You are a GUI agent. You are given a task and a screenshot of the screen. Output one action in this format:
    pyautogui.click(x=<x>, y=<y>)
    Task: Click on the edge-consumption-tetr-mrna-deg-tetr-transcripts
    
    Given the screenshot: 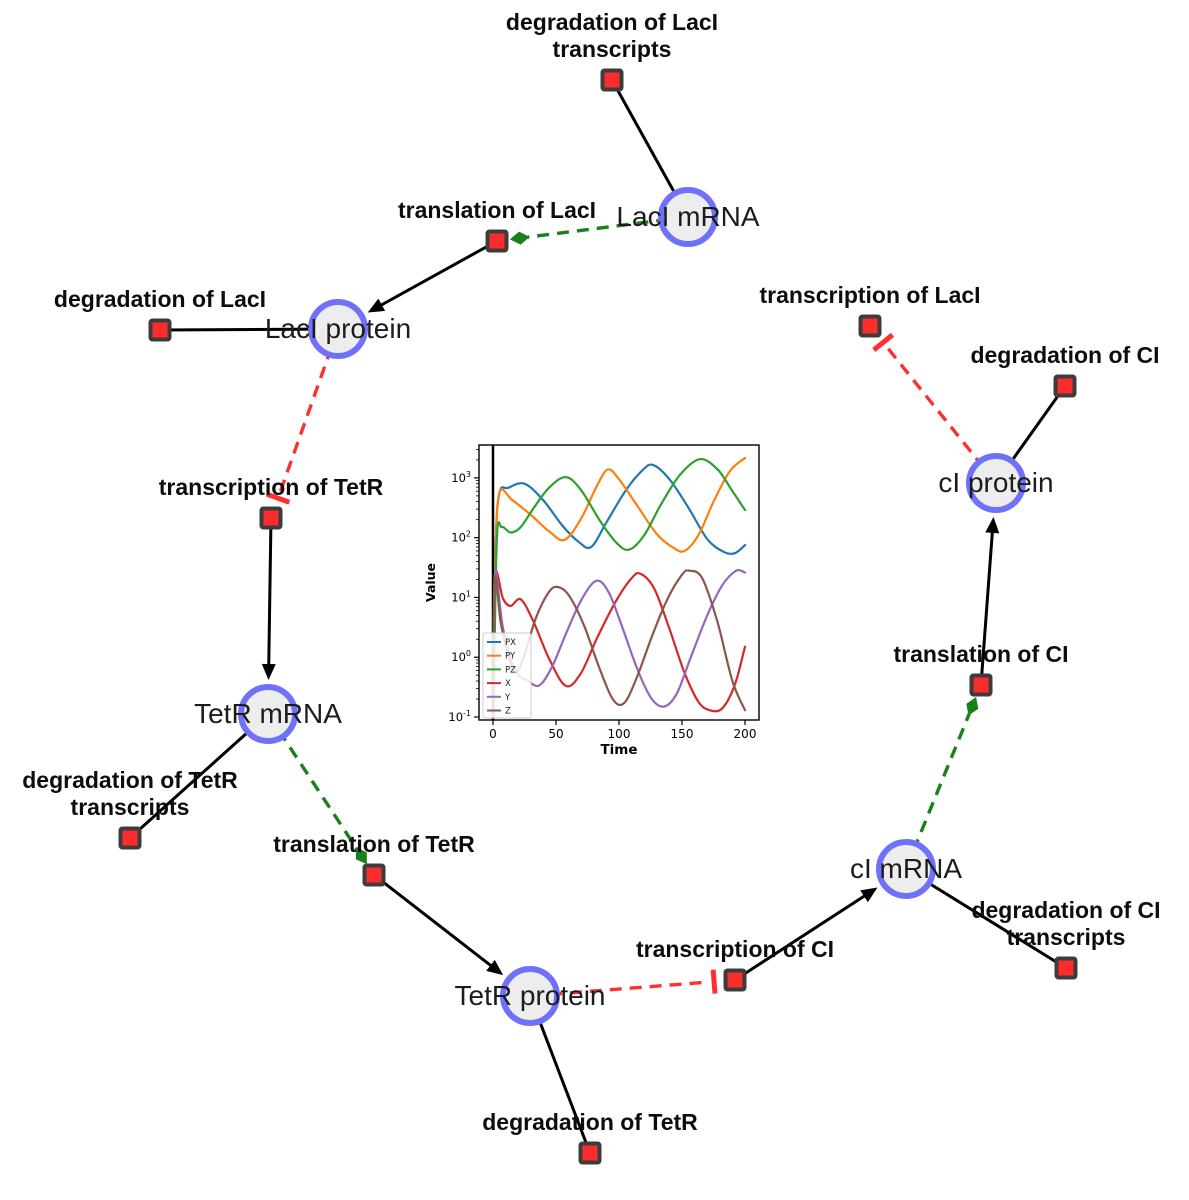 What is the action you would take?
    pyautogui.click(x=199, y=776)
    